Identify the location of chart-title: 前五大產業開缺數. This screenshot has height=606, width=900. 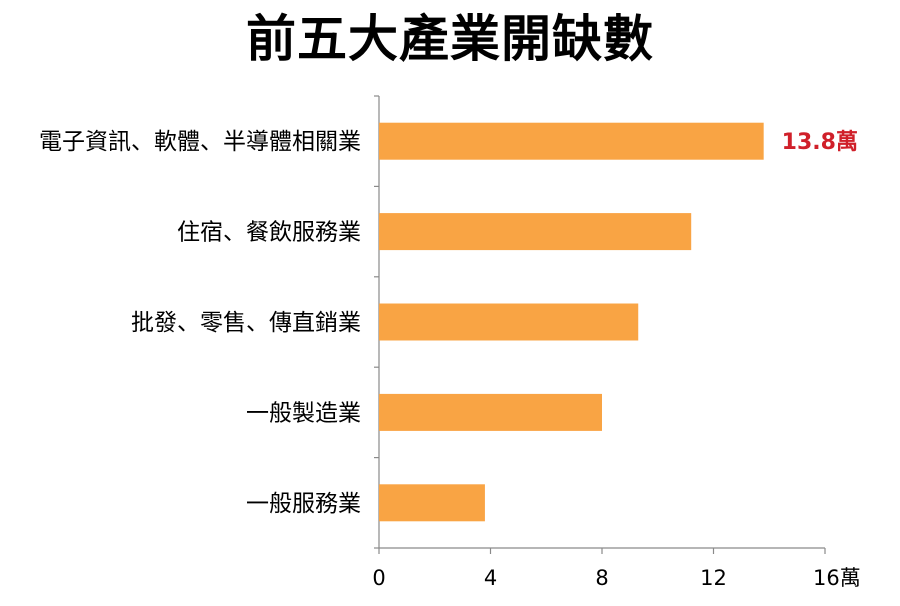
(450, 39).